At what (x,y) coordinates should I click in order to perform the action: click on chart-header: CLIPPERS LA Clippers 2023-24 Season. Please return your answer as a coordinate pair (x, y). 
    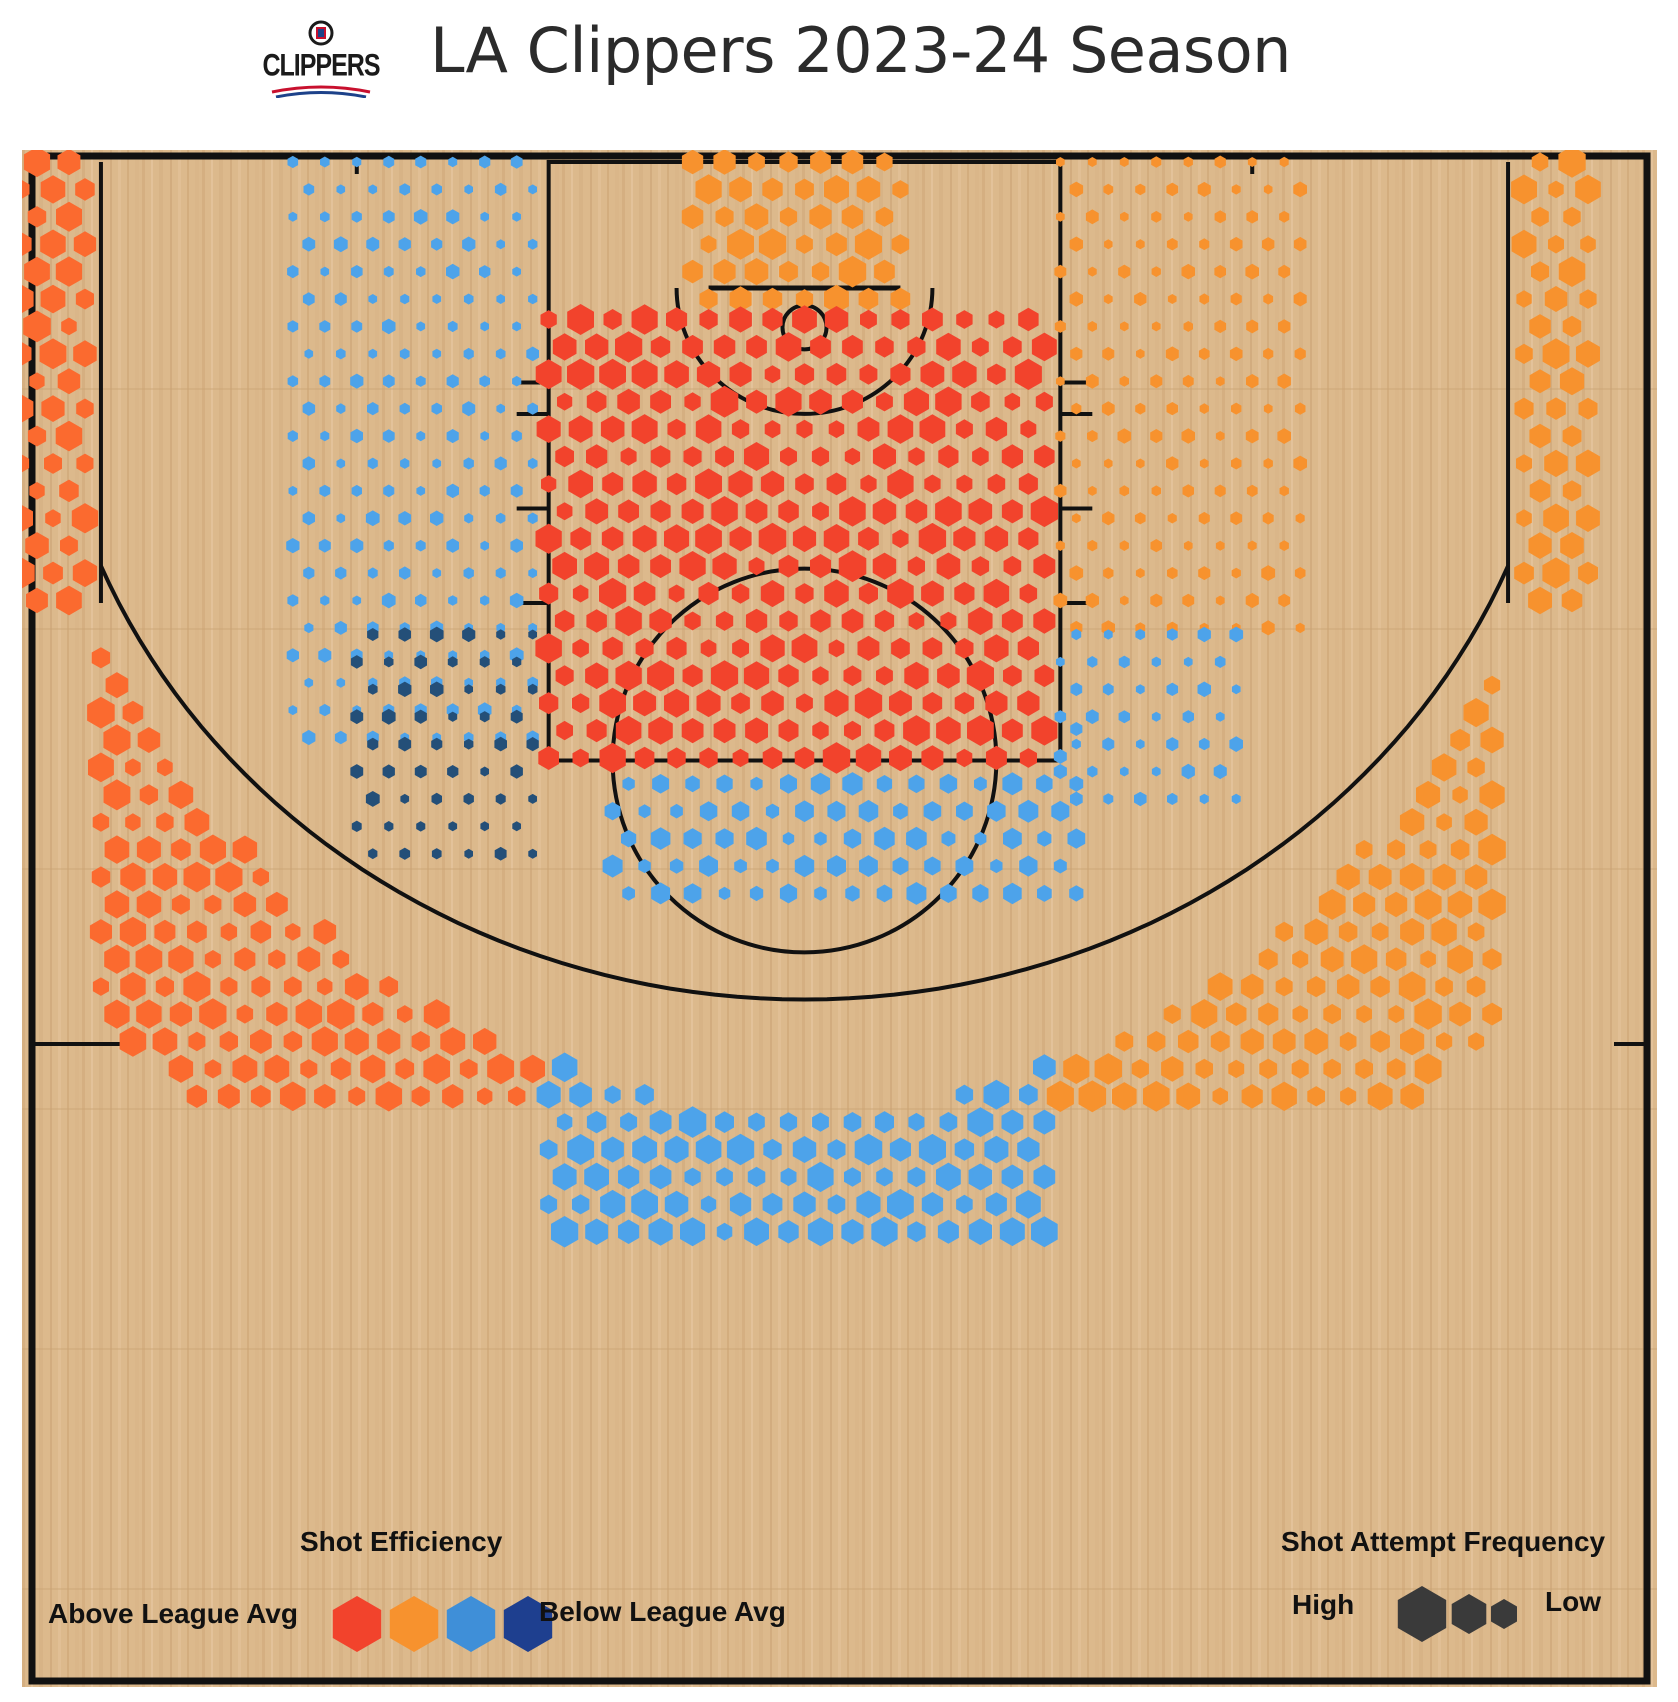
    Looking at the image, I should click on (839, 65).